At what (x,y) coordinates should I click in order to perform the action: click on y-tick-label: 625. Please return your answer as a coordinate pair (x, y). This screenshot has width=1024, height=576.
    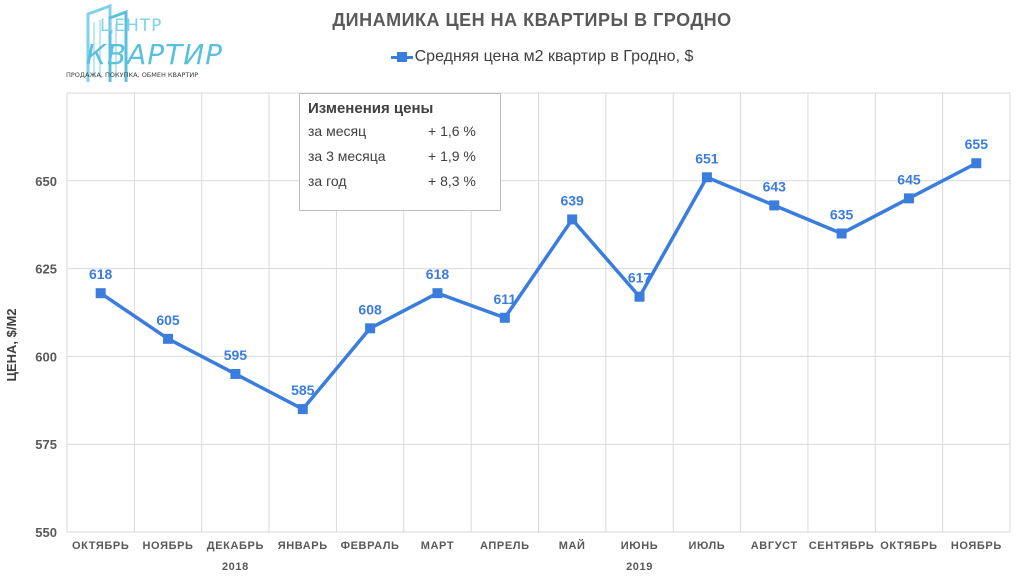
    Looking at the image, I should click on (46, 269).